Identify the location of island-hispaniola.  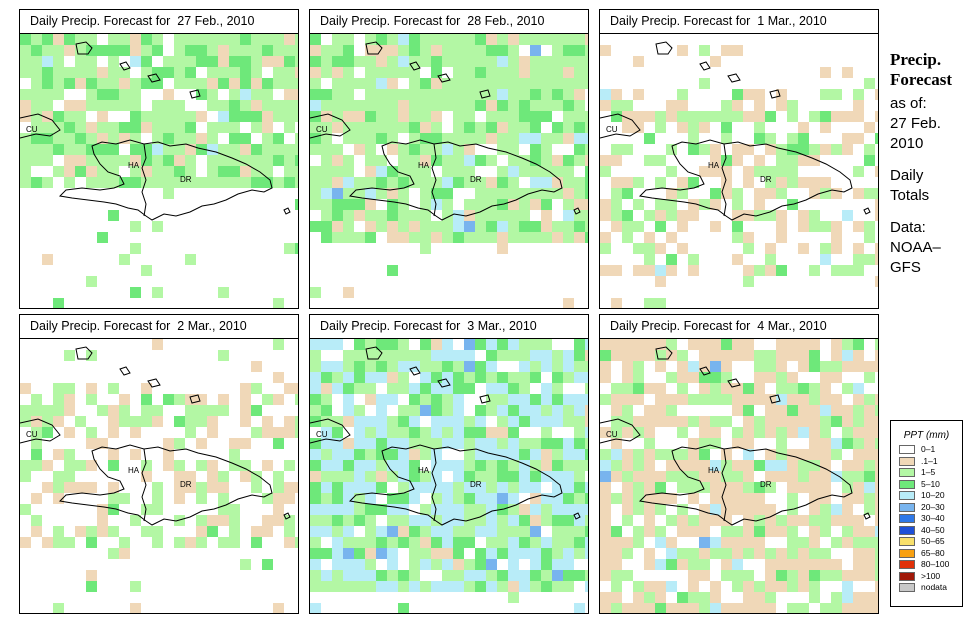
(165, 180).